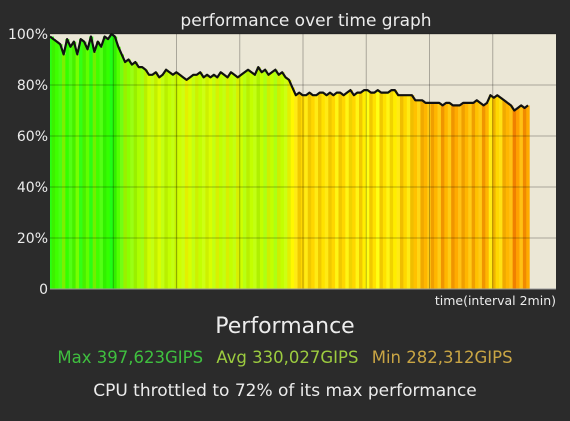 This screenshot has width=570, height=421. Describe the element at coordinates (32, 86) in the screenshot. I see `y-tick-label: 80%` at that location.